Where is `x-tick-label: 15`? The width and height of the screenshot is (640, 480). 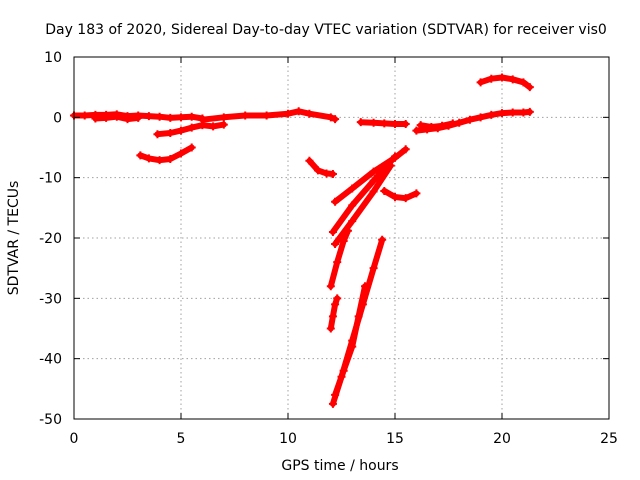
x-tick-label: 15 is located at coordinates (395, 439).